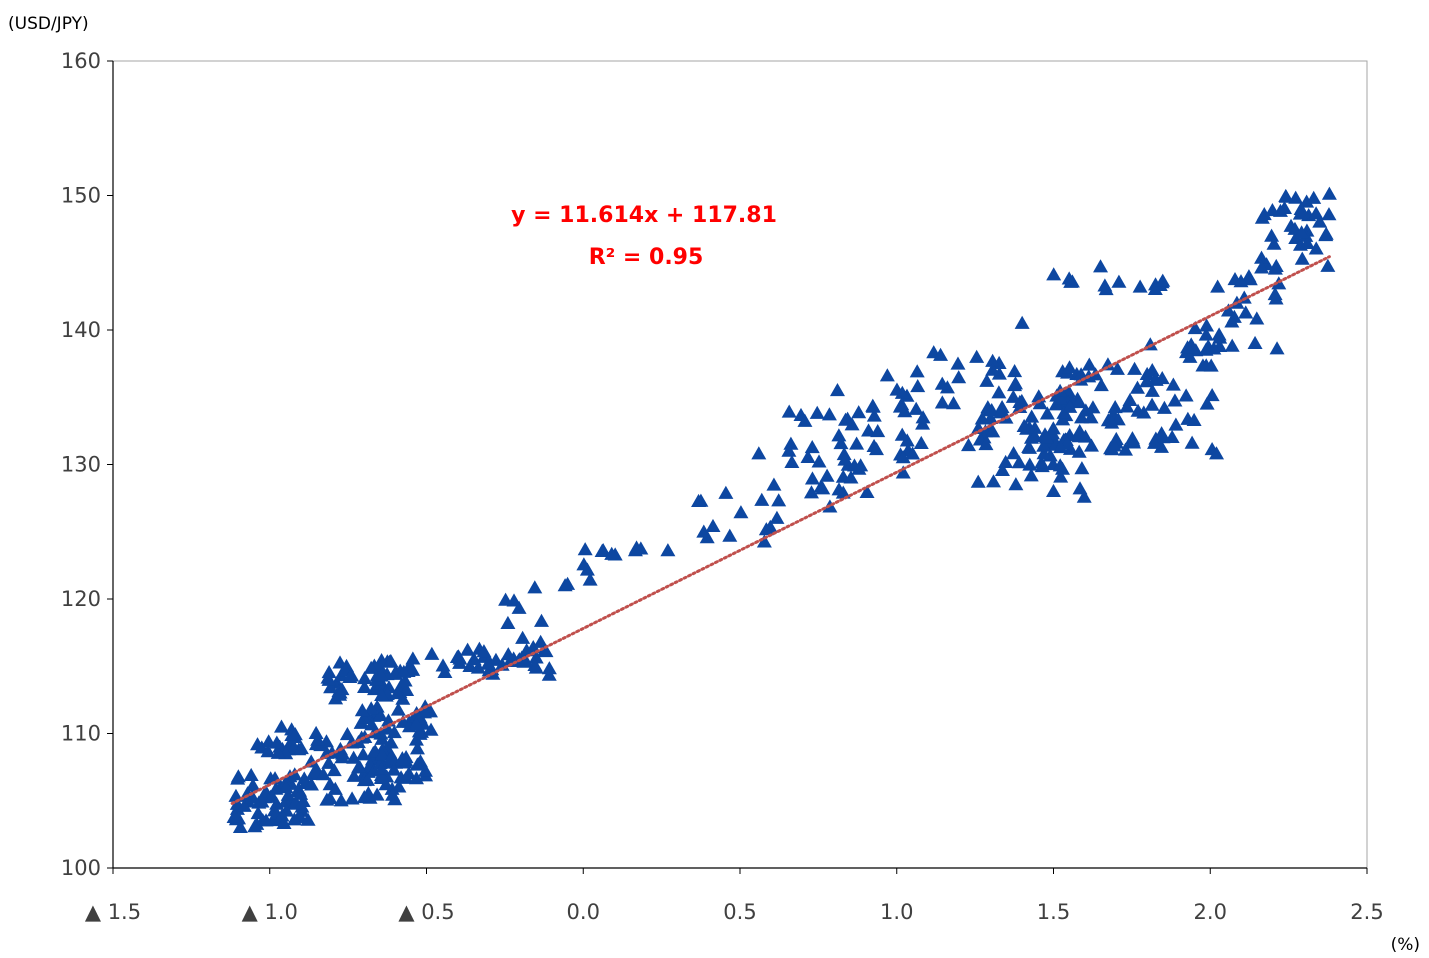 This screenshot has width=1429, height=958. I want to click on trendline-equation: y = 11.614x + 117.81, so click(644, 215).